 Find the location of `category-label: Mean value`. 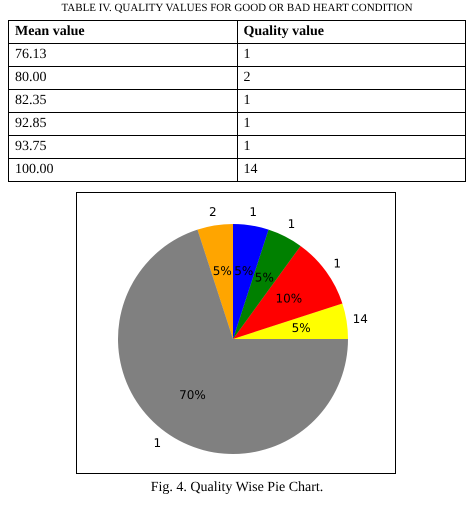

category-label: Mean value is located at coordinates (122, 32).